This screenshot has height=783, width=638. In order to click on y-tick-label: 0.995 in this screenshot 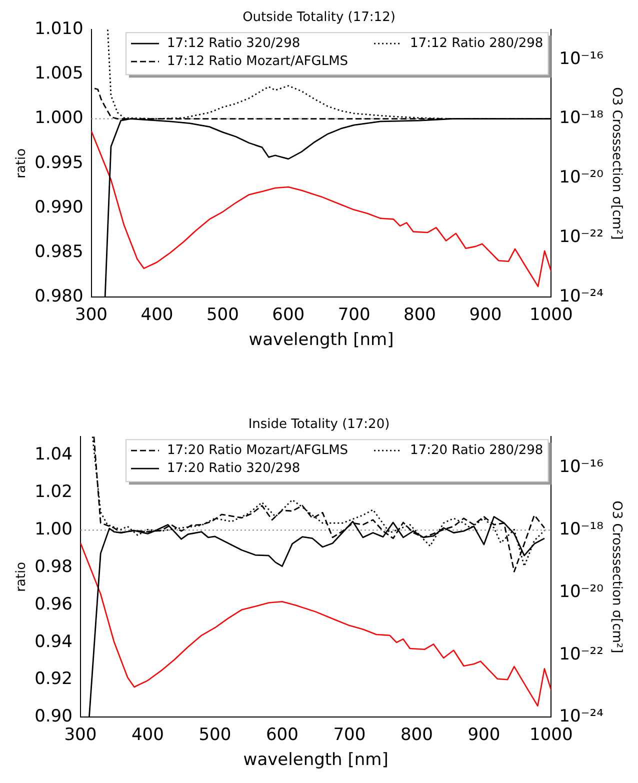, I will do `click(59, 162)`.